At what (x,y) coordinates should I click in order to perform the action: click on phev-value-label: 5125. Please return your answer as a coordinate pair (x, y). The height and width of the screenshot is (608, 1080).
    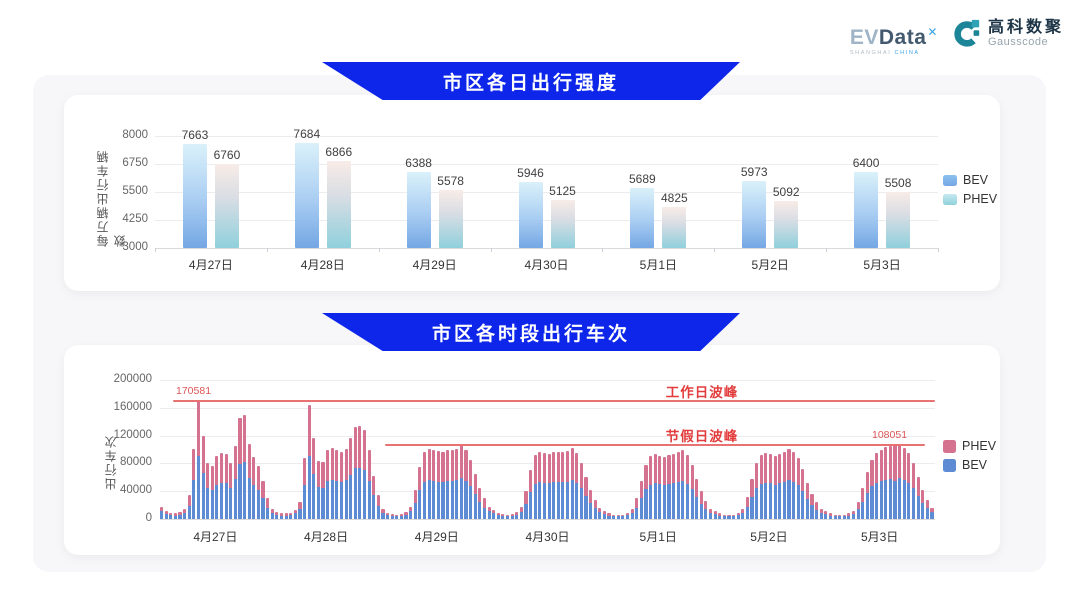
    Looking at the image, I should click on (562, 191).